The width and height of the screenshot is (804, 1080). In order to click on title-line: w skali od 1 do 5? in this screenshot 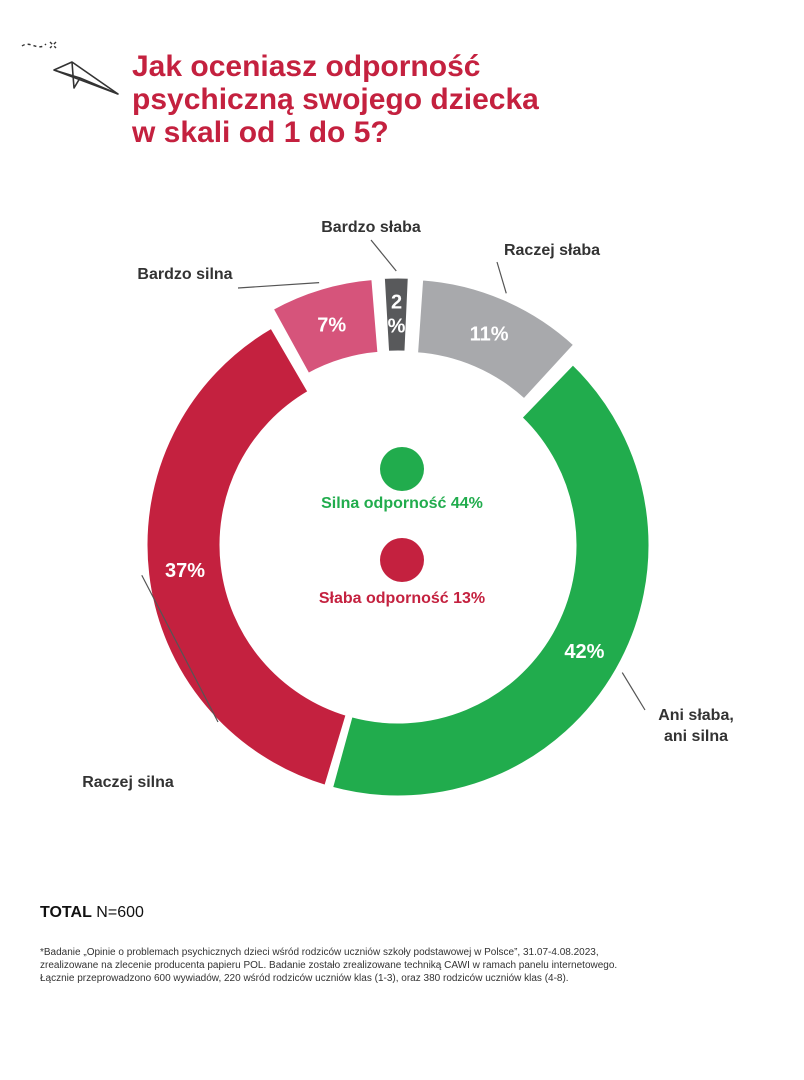, I will do `click(260, 132)`.